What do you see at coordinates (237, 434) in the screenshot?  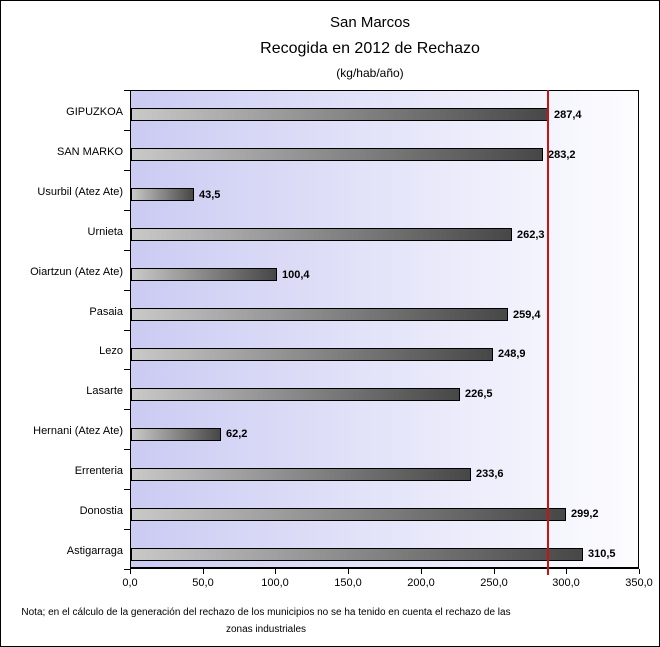 I see `bar-value-label: 62,2` at bounding box center [237, 434].